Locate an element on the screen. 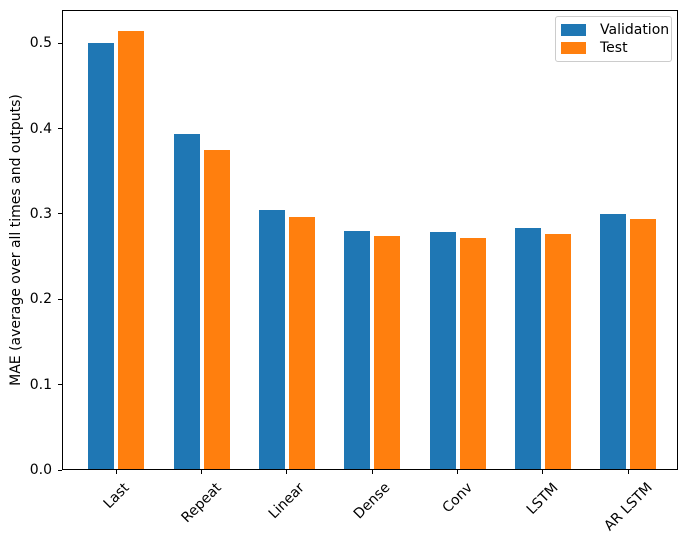  bar-validation-ar-lstm is located at coordinates (613, 341).